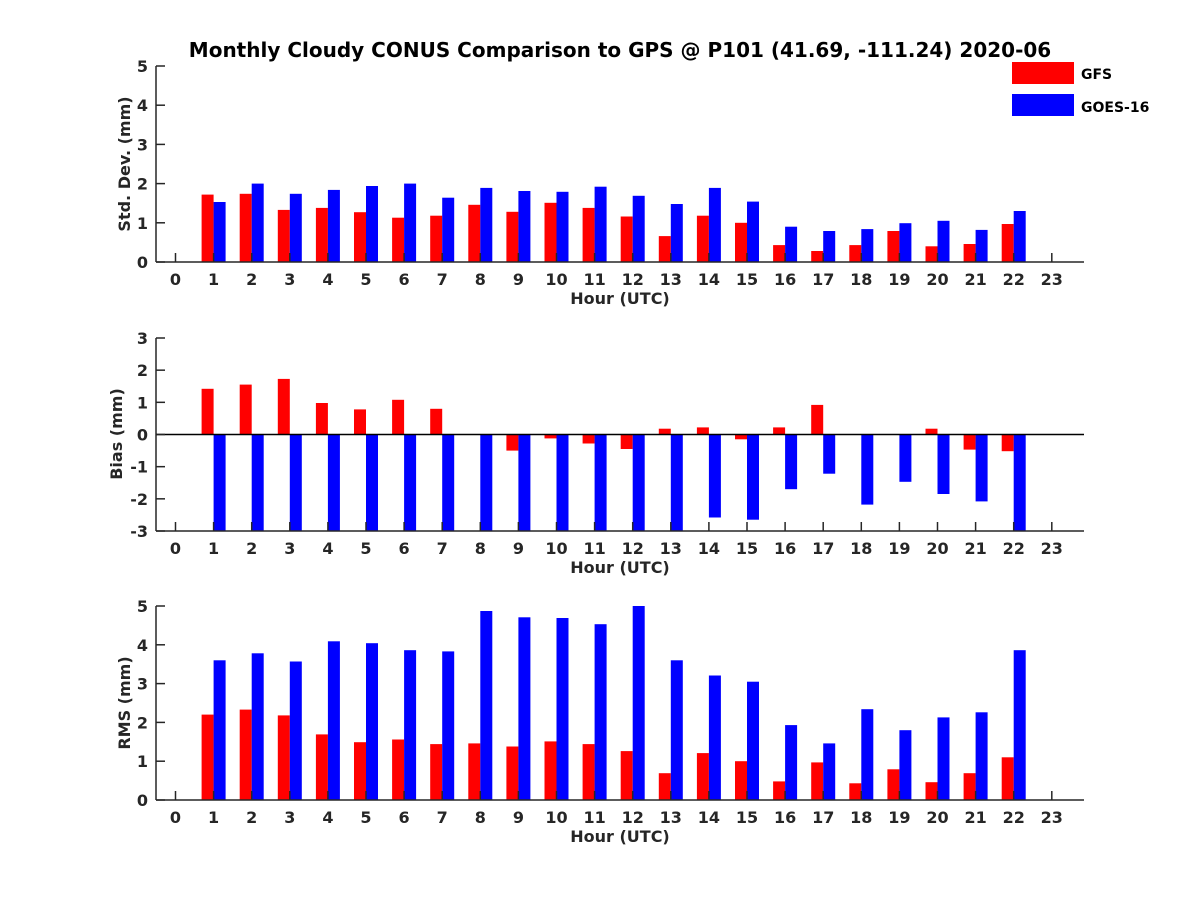  Describe the element at coordinates (1043, 105) in the screenshot. I see `legend-swatch-goes16` at that location.